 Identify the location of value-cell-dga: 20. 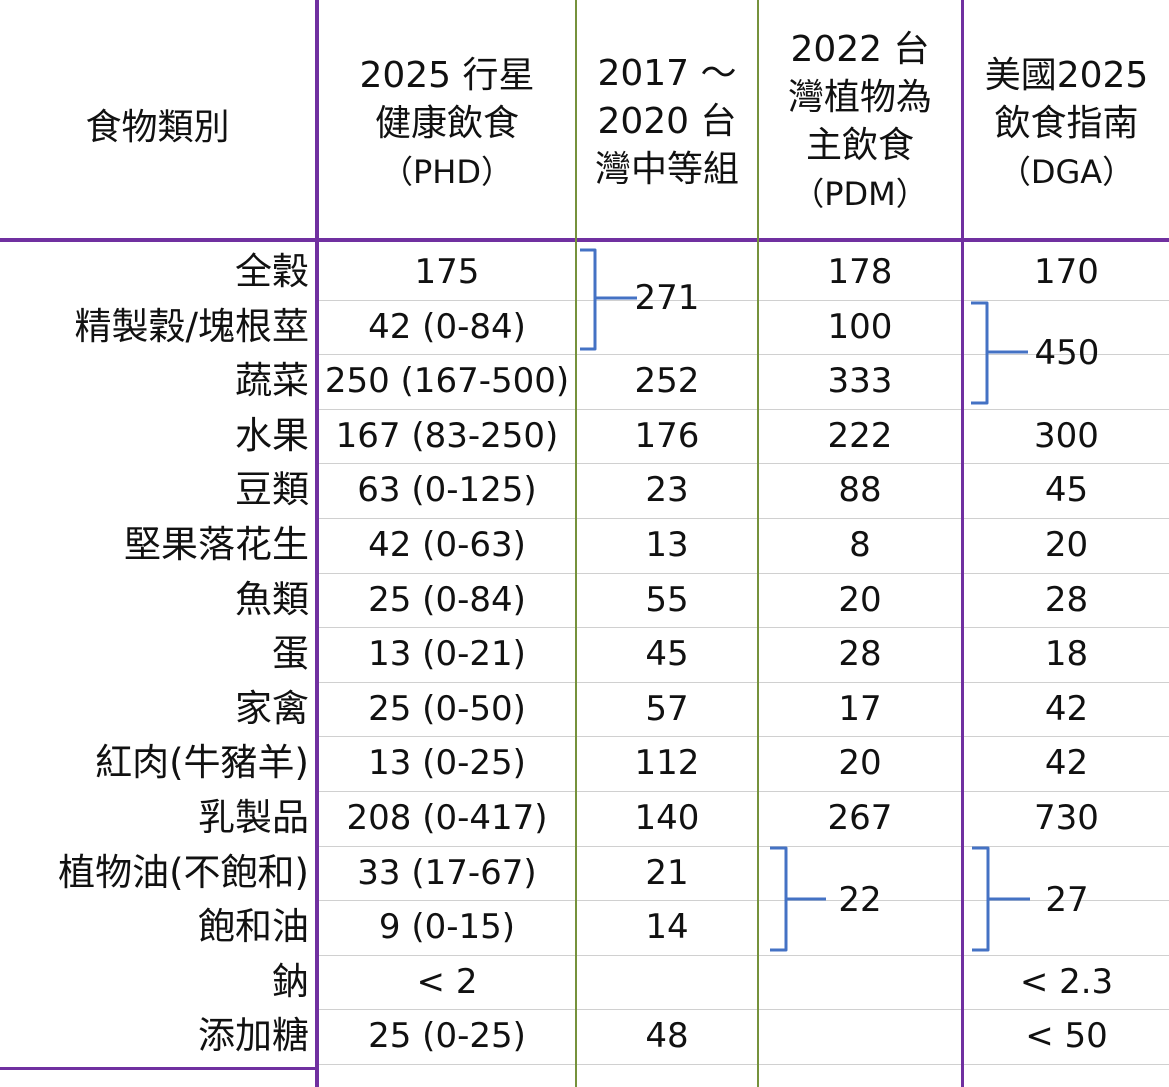
(1066, 545).